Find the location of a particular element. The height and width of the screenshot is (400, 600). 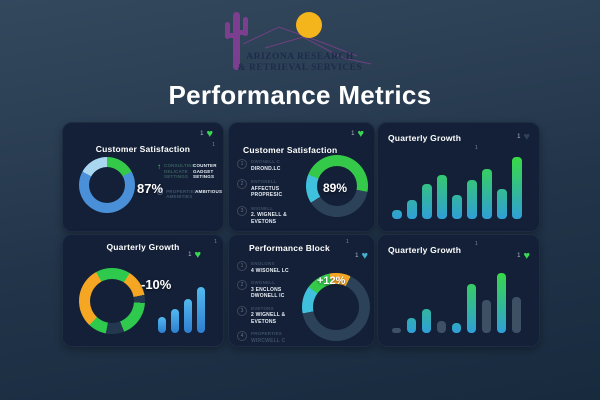

list-item-faded: ENOLONS is located at coordinates (263, 263).